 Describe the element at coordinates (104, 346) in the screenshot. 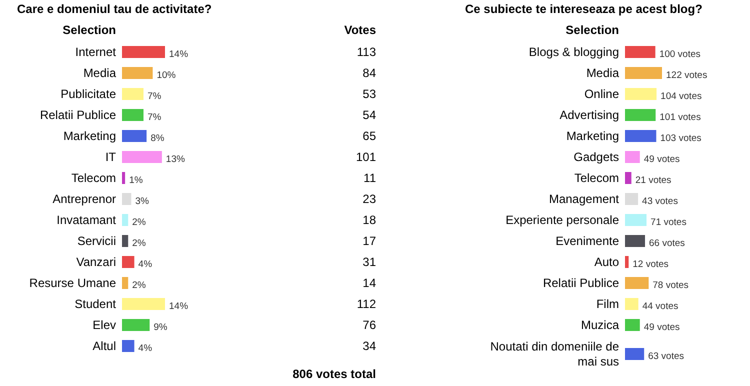

I see `y-tick-label: Altul` at that location.